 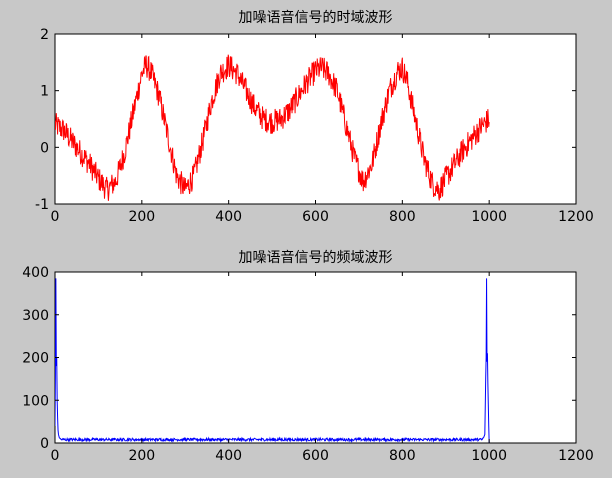 I want to click on time-domain-xtick-label: 400, so click(x=228, y=217).